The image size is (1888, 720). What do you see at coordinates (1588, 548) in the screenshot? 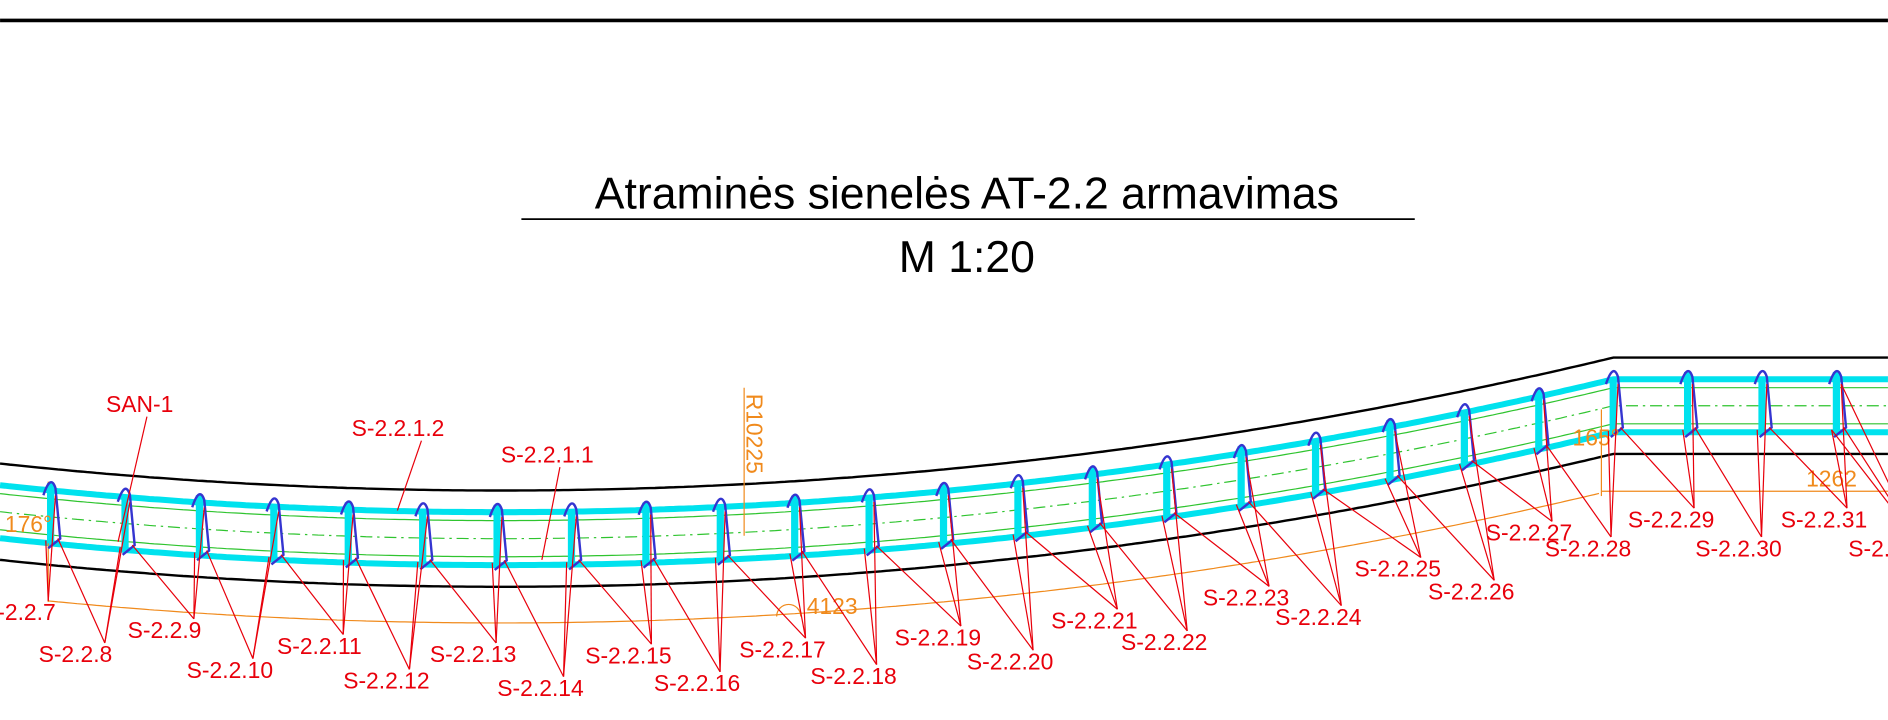
I see `stirrup-label: S-2.2.28` at bounding box center [1588, 548].